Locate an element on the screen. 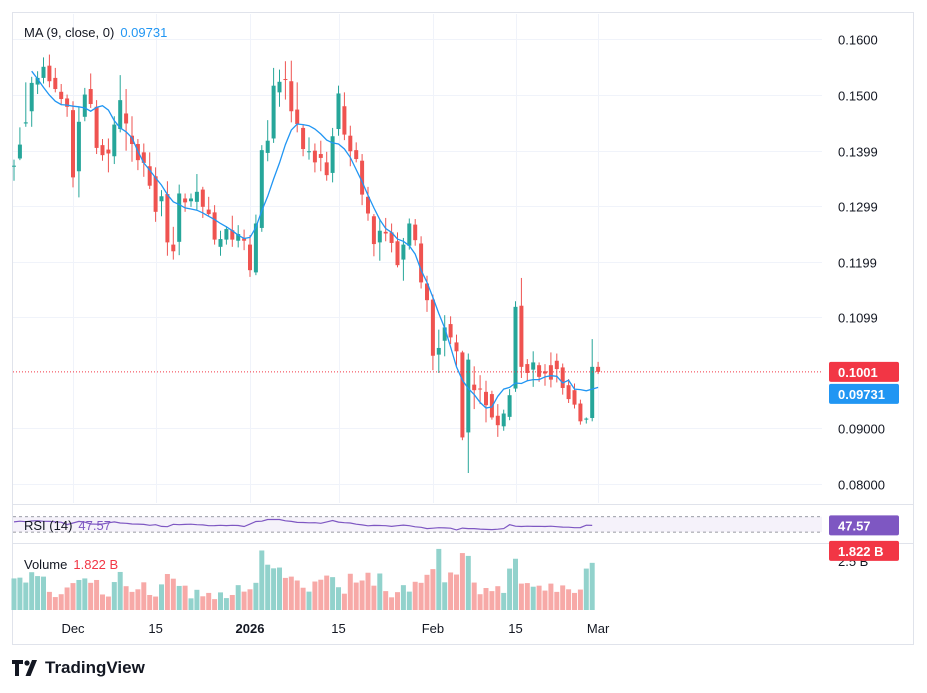 Image resolution: width=927 pixels, height=693 pixels. tradingview-logo: TradingView is located at coordinates (78, 668).